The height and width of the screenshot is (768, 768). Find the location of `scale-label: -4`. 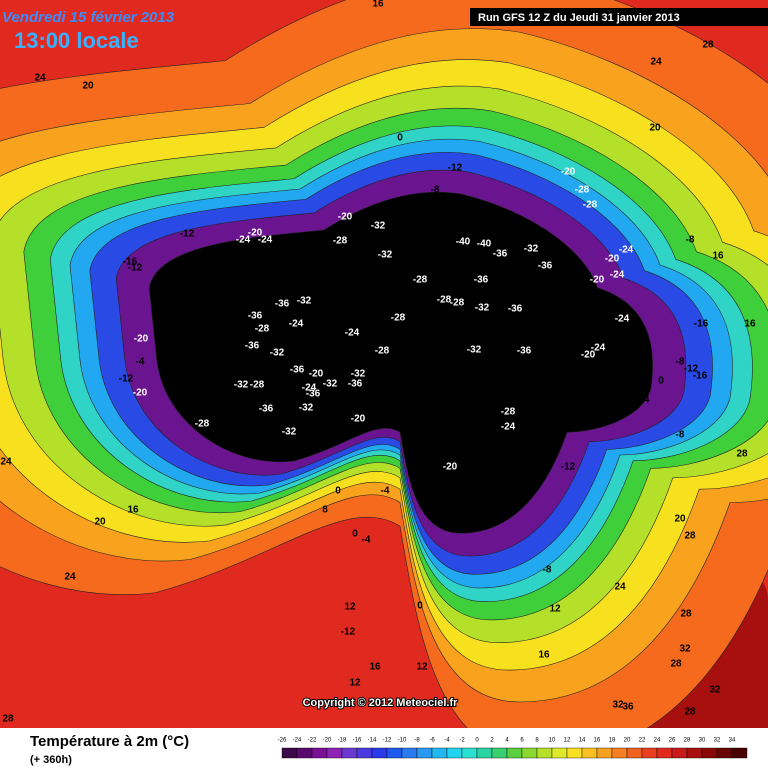

scale-label: -4 is located at coordinates (447, 741).